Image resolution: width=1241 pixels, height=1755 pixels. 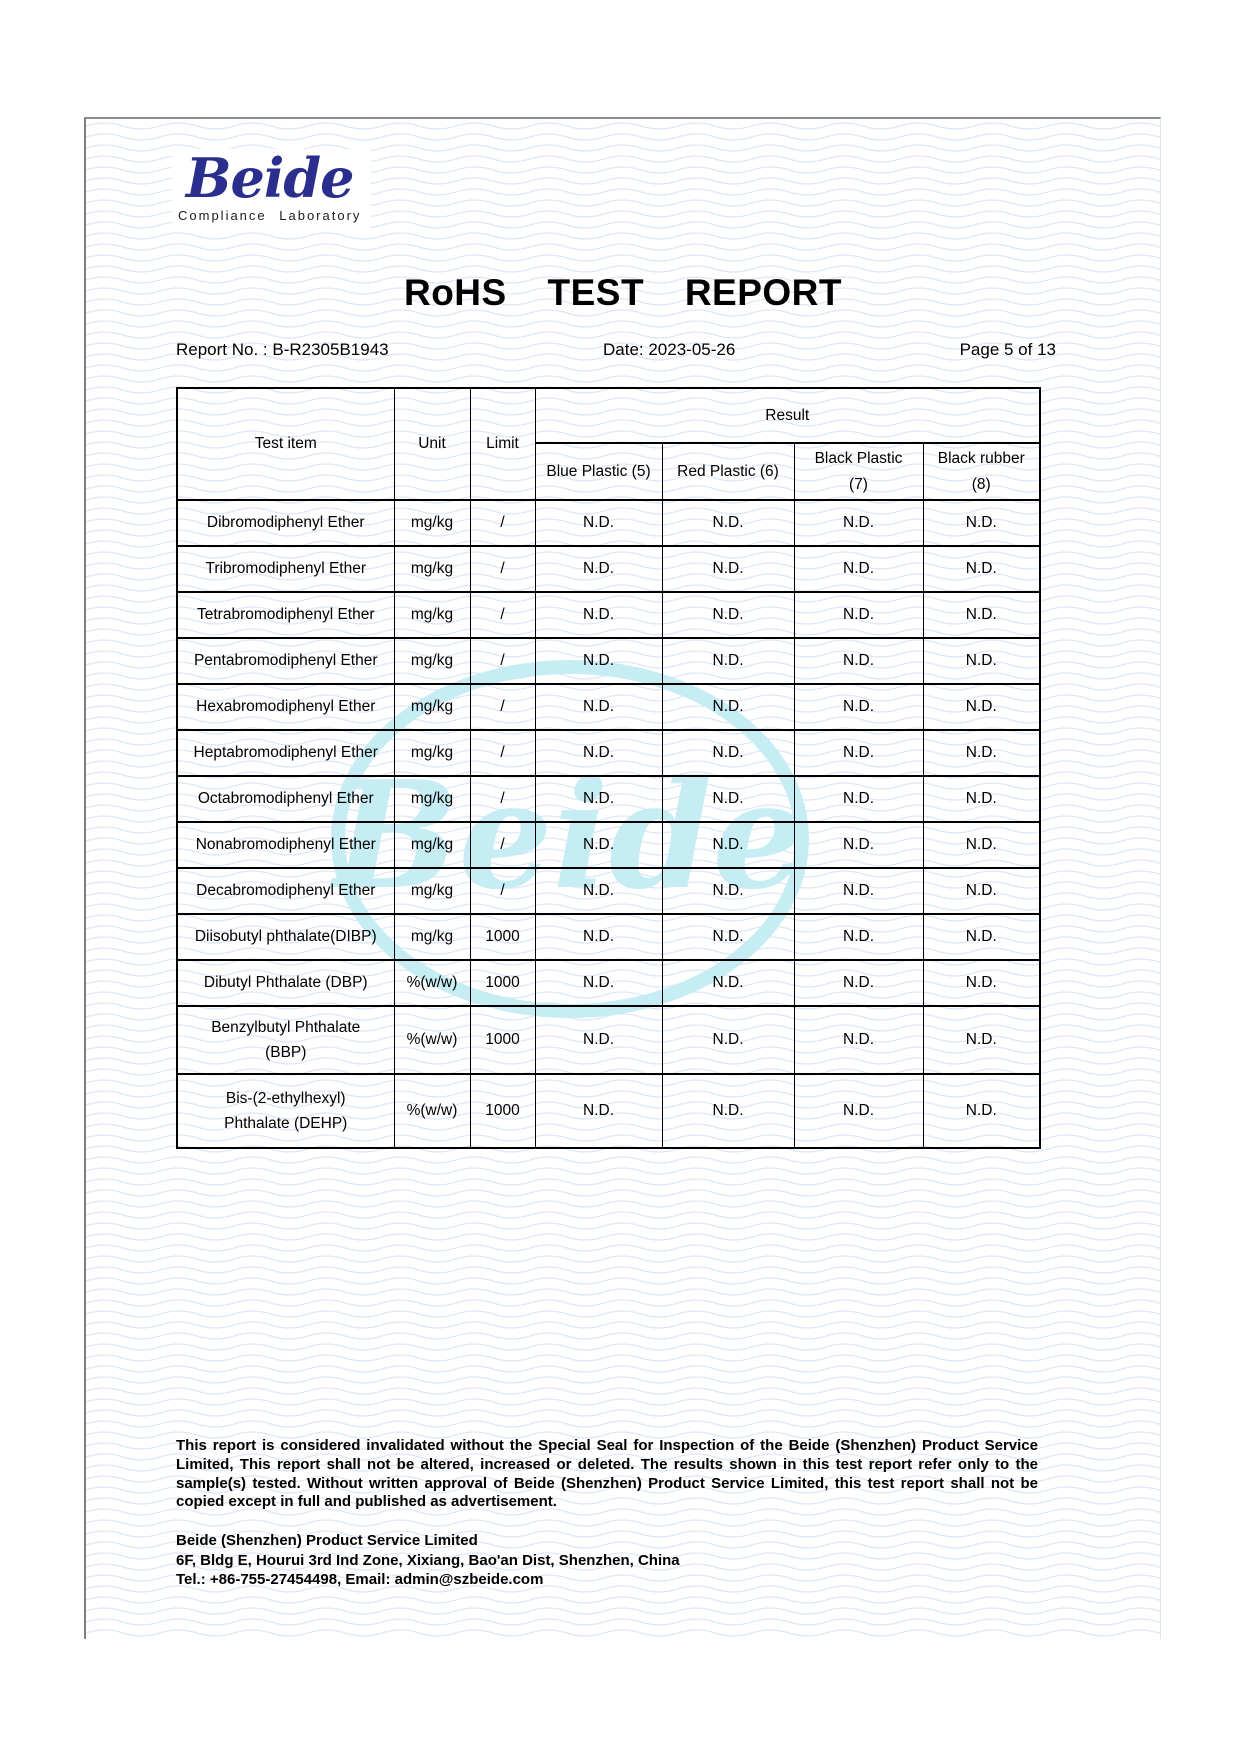 What do you see at coordinates (285, 845) in the screenshot?
I see `test-item-cell: Nonabromodiphenyl Ether` at bounding box center [285, 845].